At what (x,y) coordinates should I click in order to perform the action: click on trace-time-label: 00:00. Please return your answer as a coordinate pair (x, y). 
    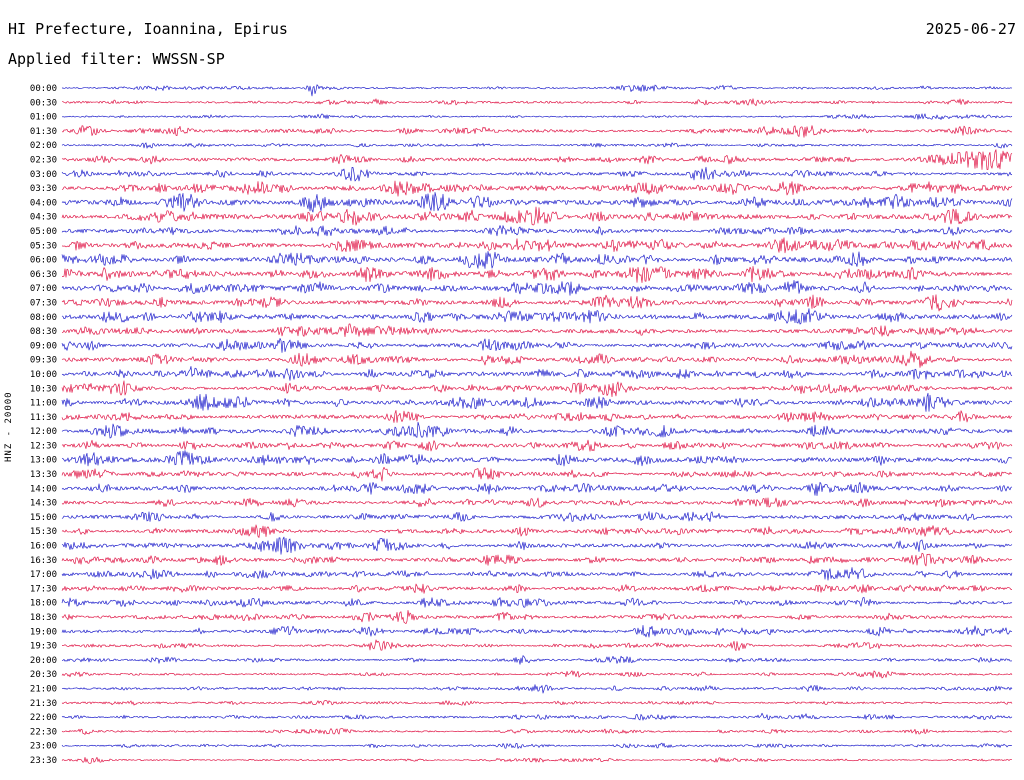
    Looking at the image, I should click on (43, 89).